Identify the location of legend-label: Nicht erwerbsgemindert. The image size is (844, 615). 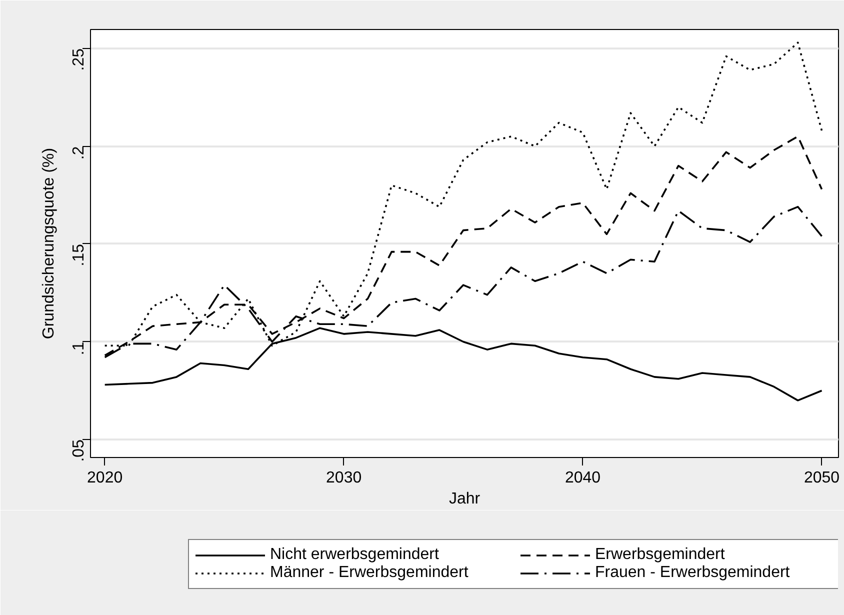
(355, 555).